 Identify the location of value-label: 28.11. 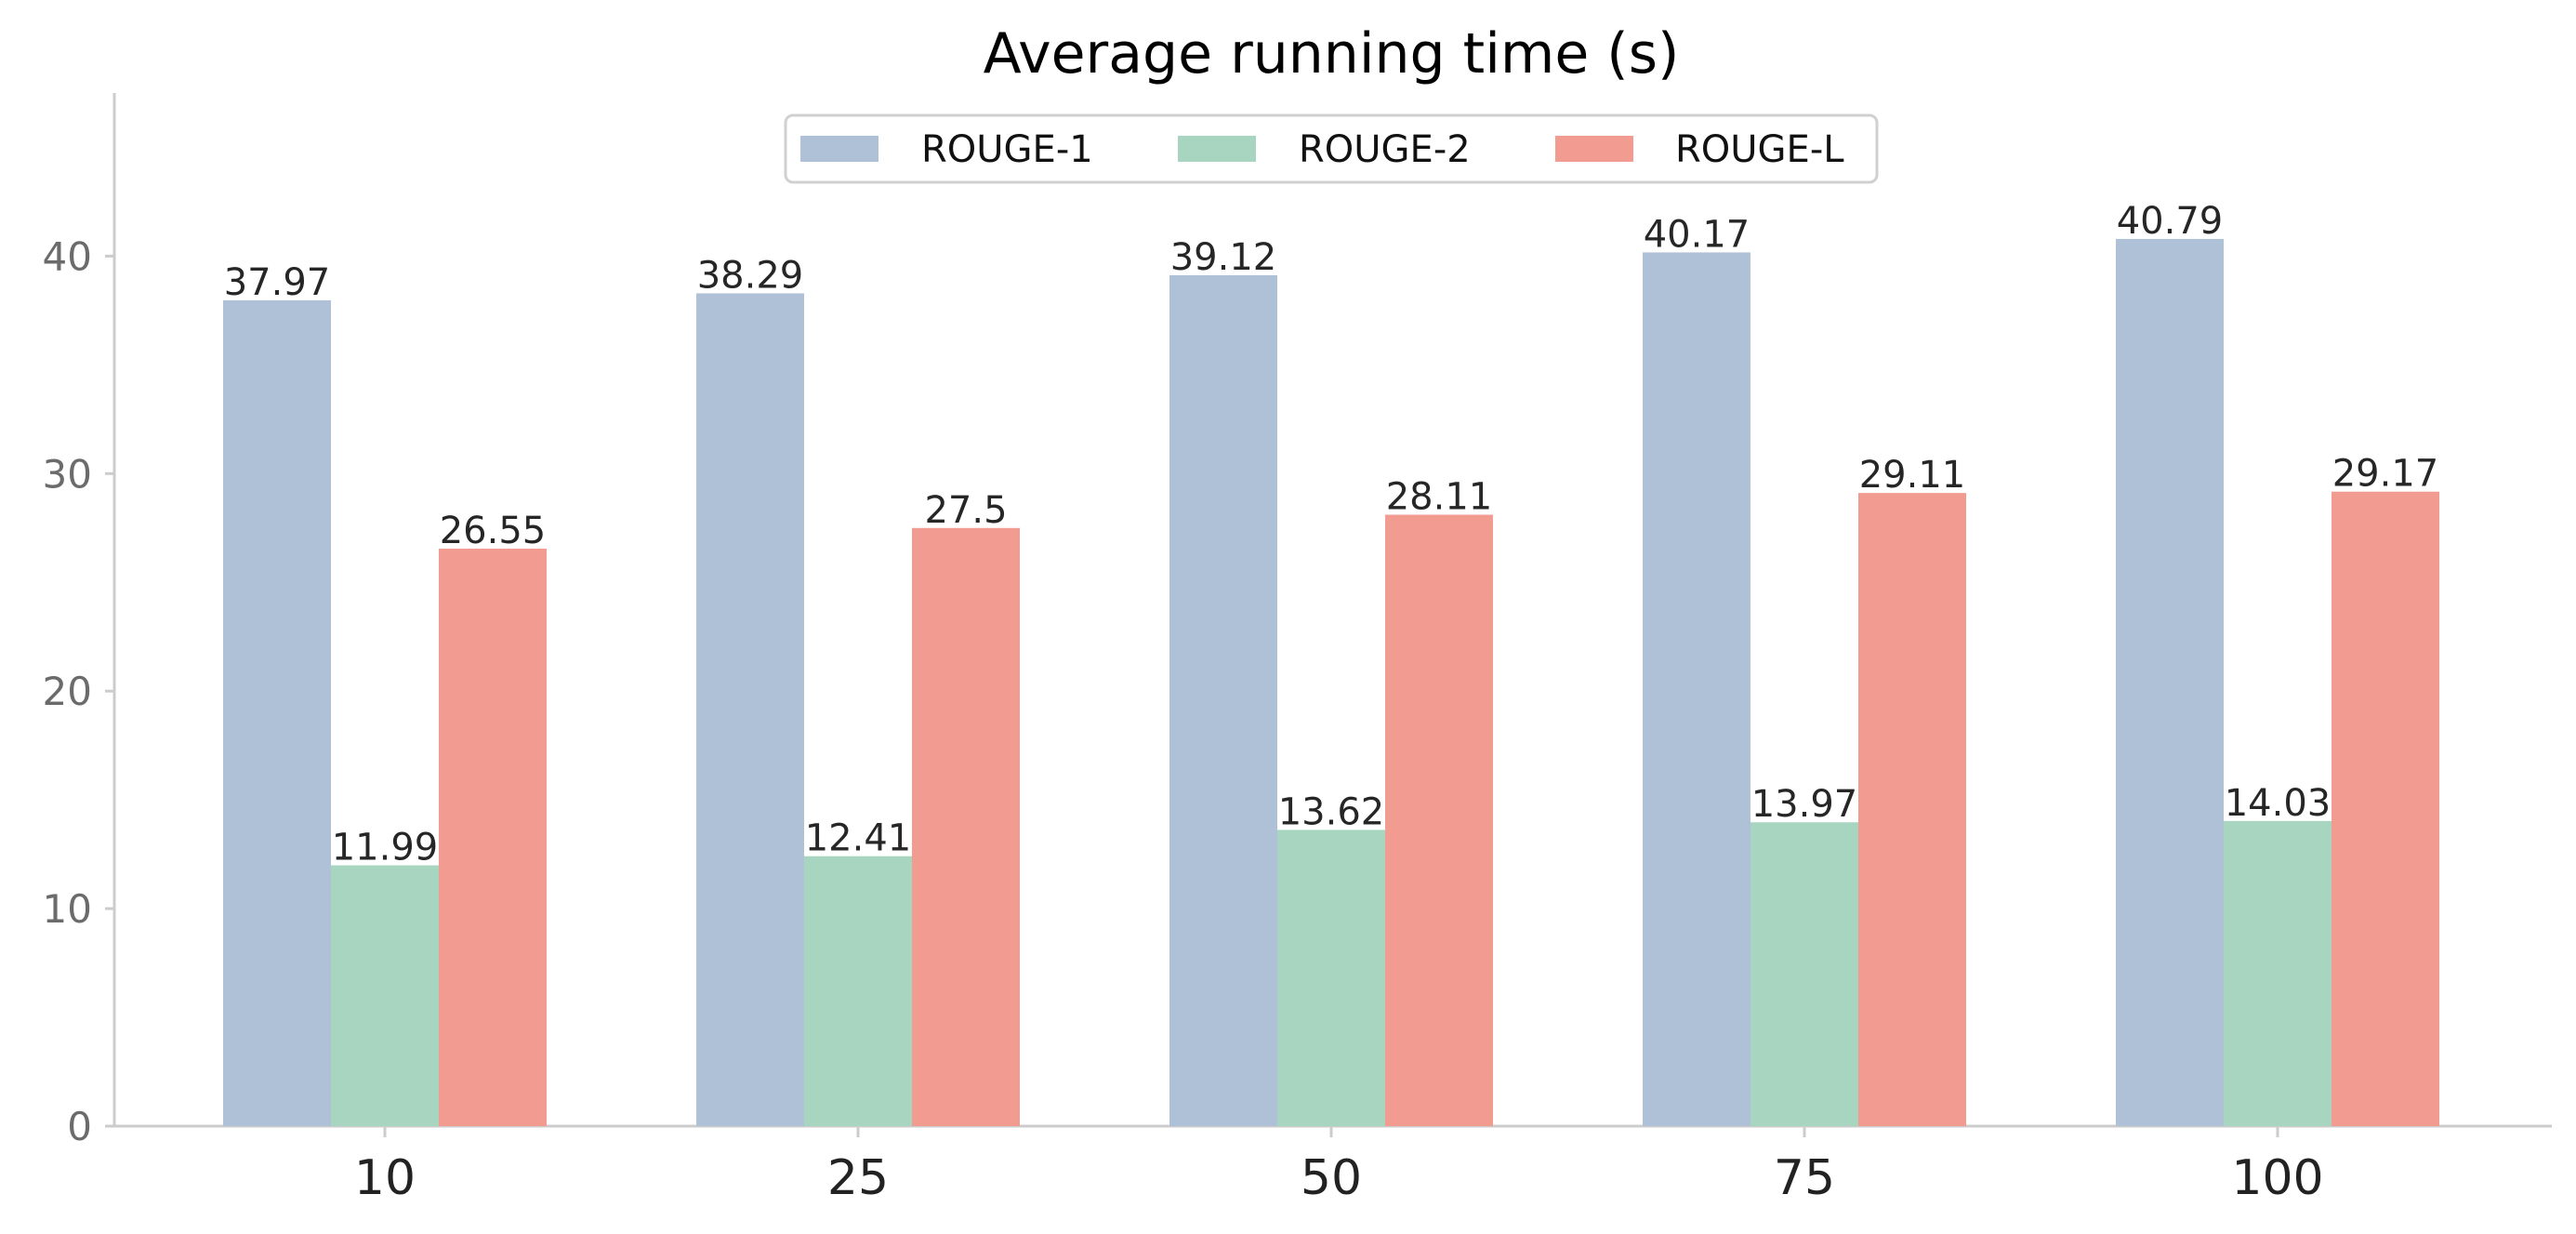
(1439, 498).